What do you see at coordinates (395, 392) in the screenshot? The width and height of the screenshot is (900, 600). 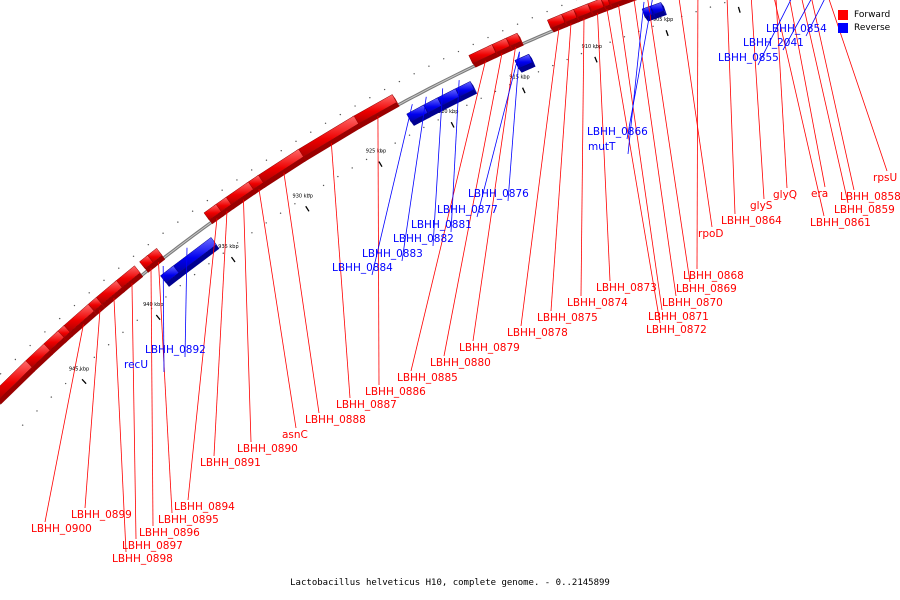 I see `gene-label: LBHH_0886` at bounding box center [395, 392].